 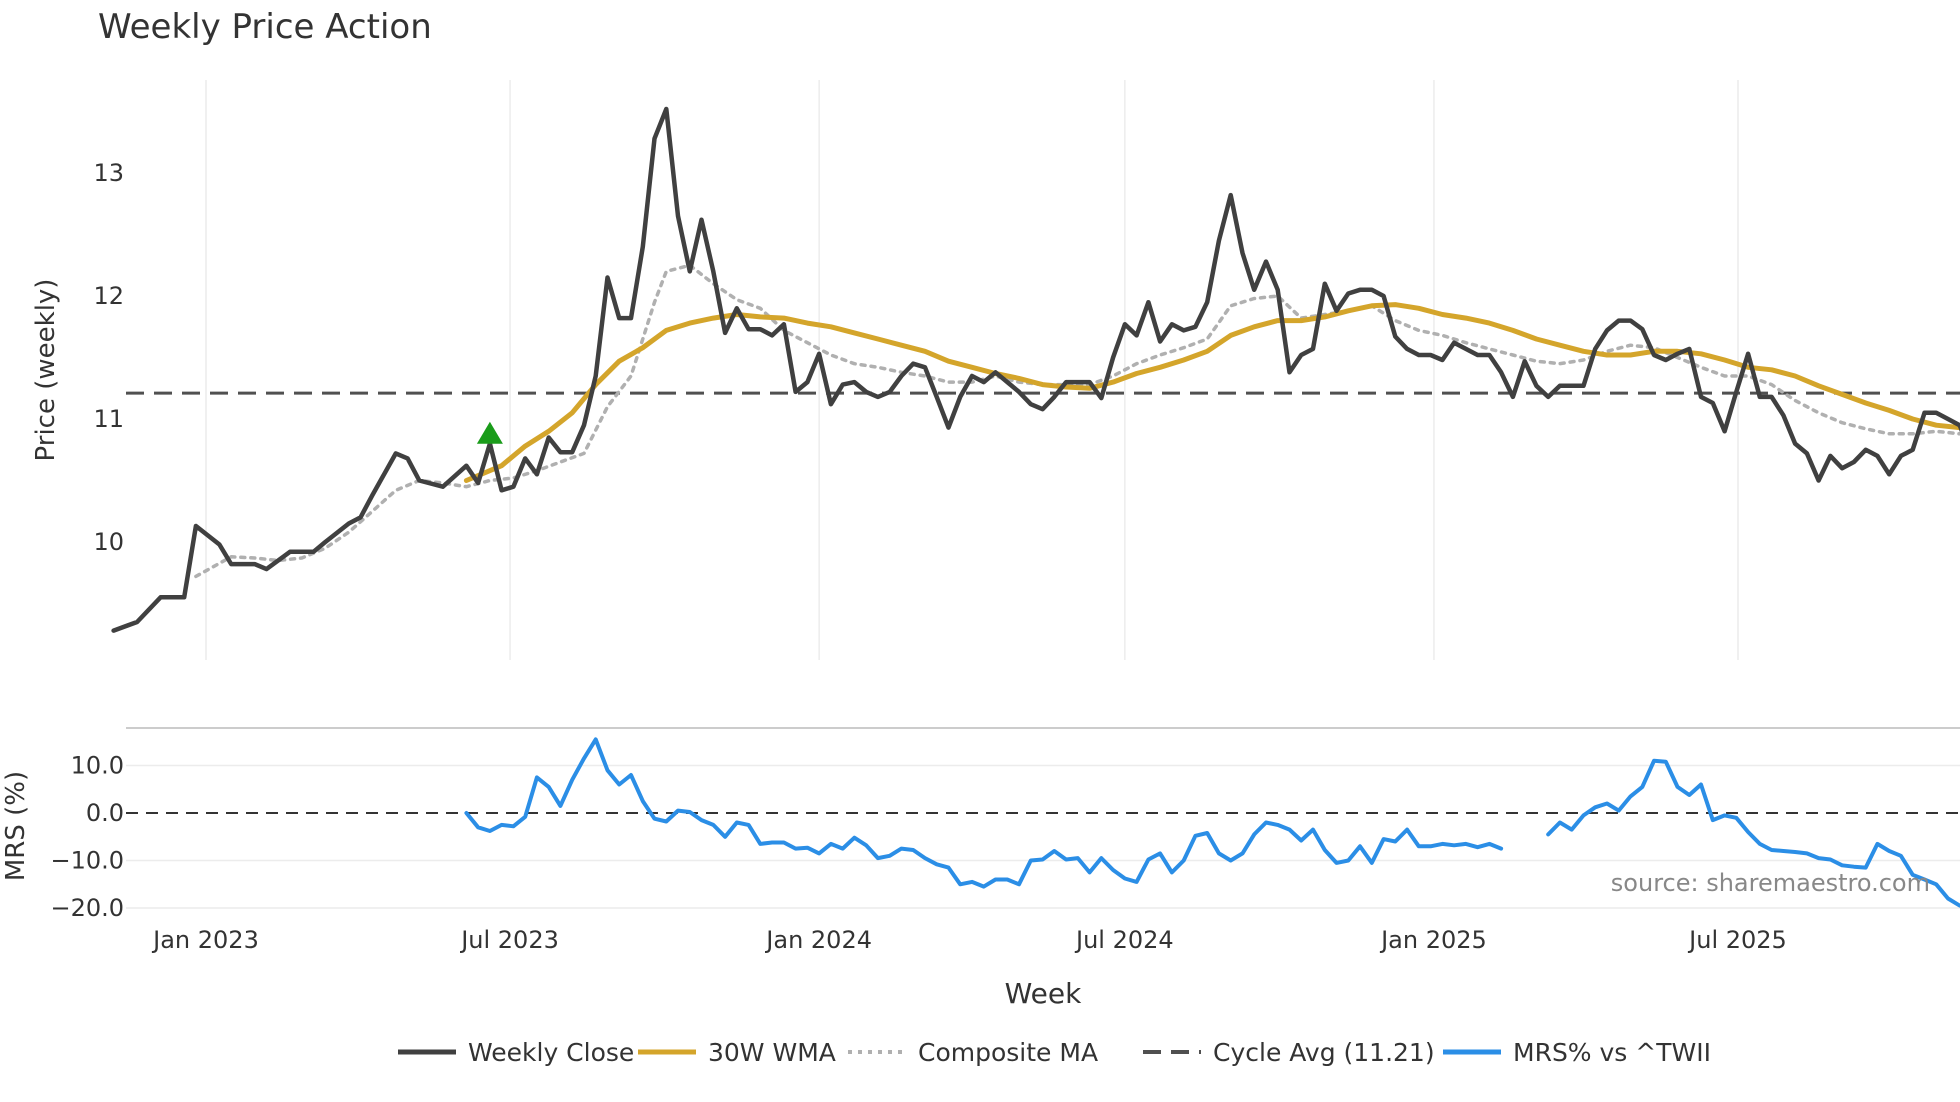 I want to click on mrs-y-tick-label: −20.0, so click(x=87, y=908).